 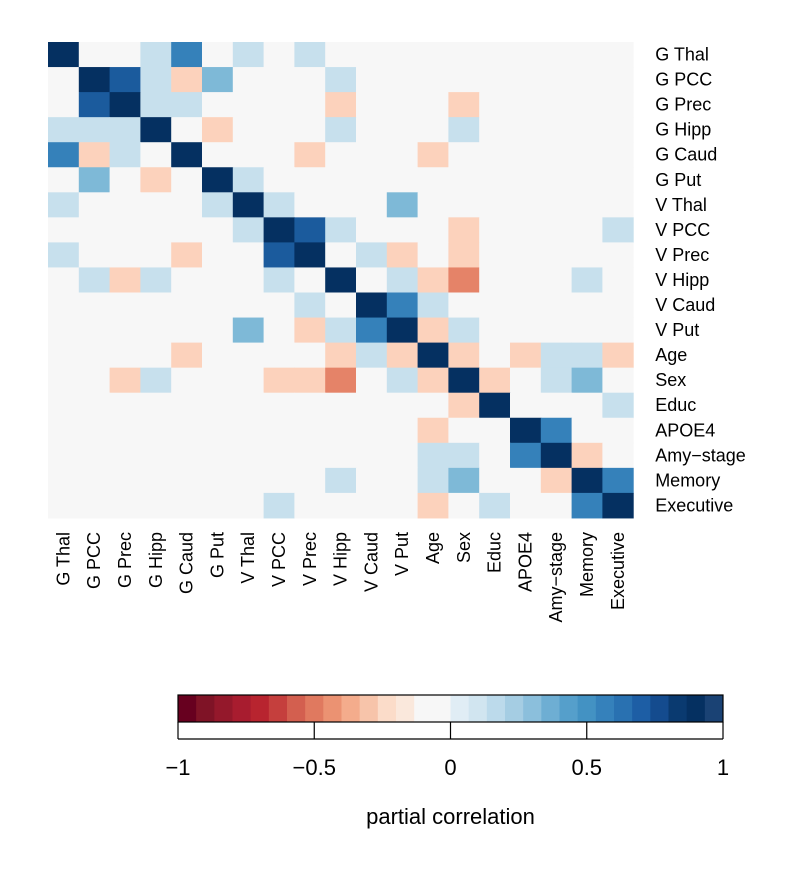 I want to click on column-label: G Hipp, so click(x=156, y=560).